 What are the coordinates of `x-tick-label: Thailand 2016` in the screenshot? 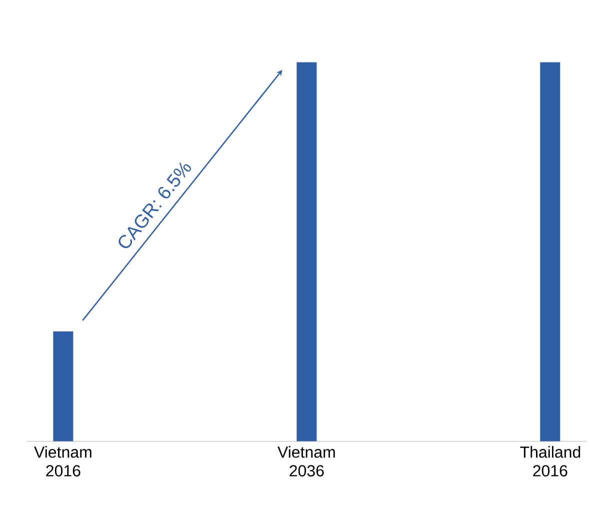 It's located at (550, 461).